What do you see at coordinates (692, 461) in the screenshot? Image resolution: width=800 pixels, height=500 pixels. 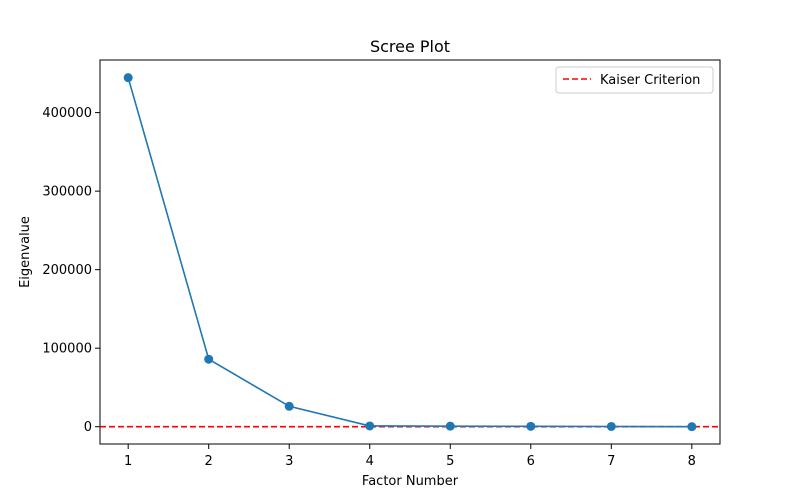 I see `x-tick-label: 8` at bounding box center [692, 461].